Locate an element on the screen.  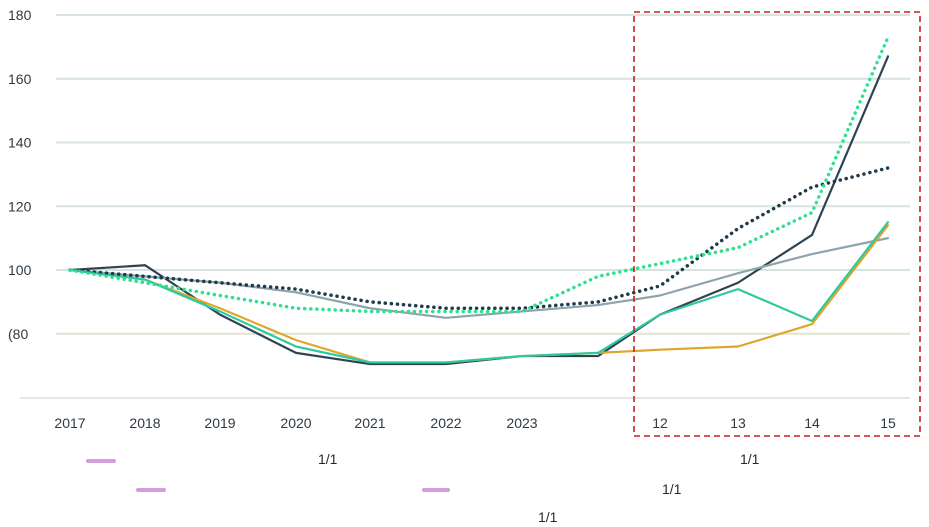
x-tick-label: 13 is located at coordinates (738, 423).